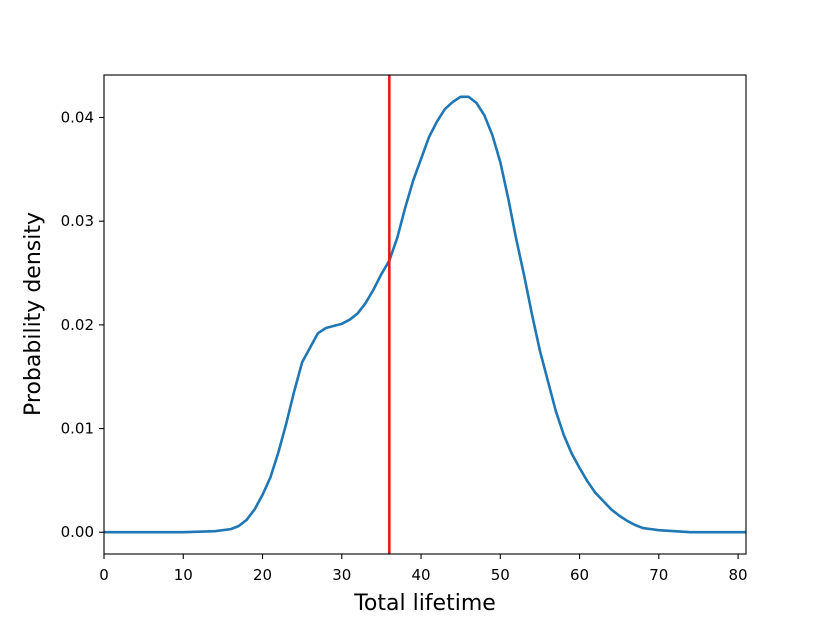 Image resolution: width=830 pixels, height=623 pixels. I want to click on x-tick-label: 0, so click(104, 575).